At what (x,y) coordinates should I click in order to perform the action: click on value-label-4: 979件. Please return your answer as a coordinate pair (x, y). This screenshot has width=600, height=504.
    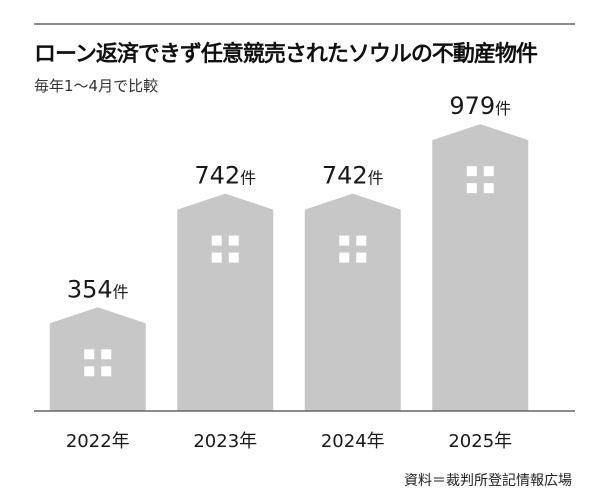
    Looking at the image, I should click on (480, 106).